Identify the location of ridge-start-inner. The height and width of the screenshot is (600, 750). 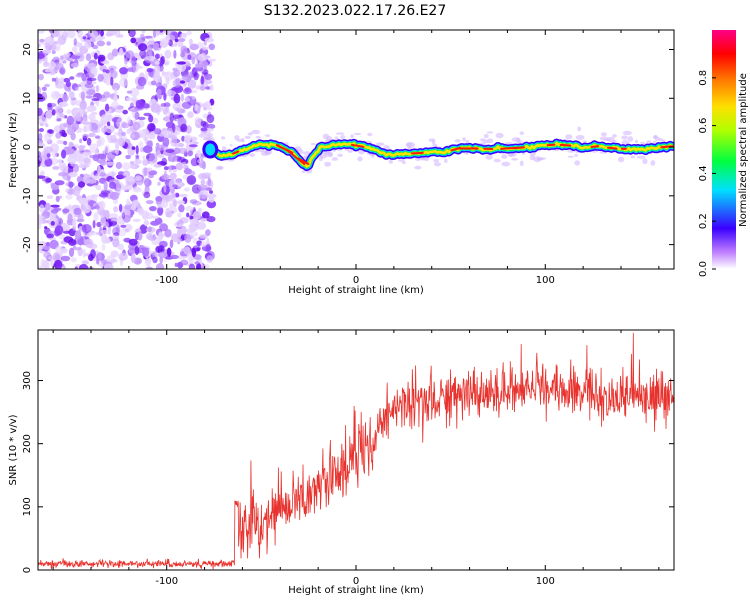
(210, 149).